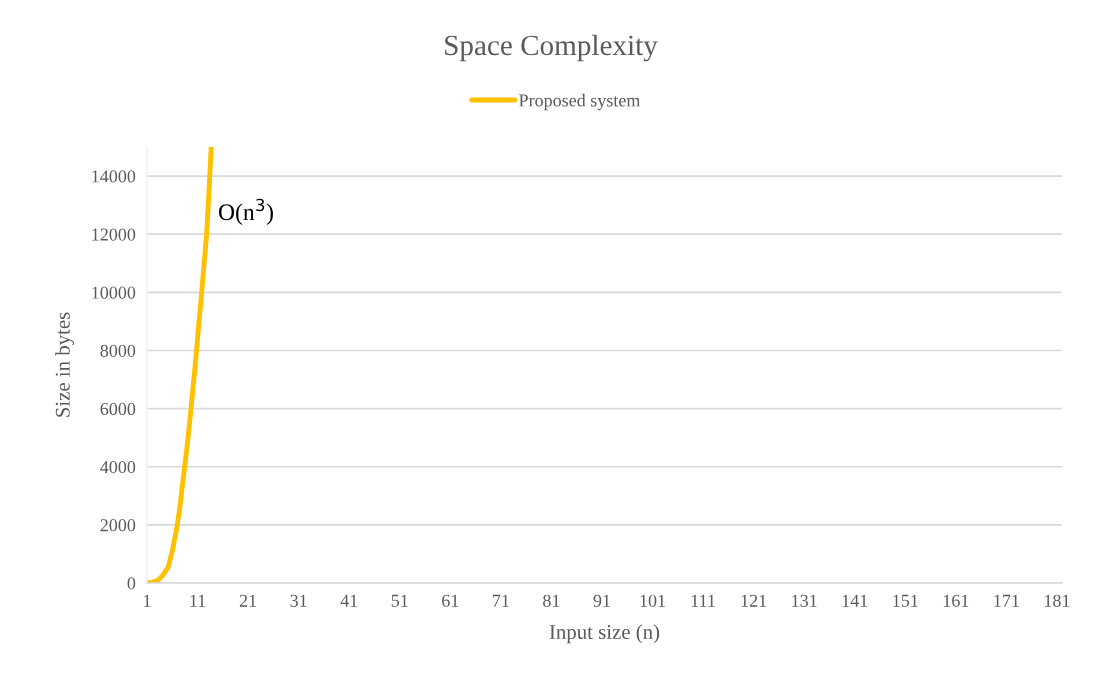 Image resolution: width=1101 pixels, height=680 pixels. What do you see at coordinates (754, 600) in the screenshot?
I see `x-tick-label: 121` at bounding box center [754, 600].